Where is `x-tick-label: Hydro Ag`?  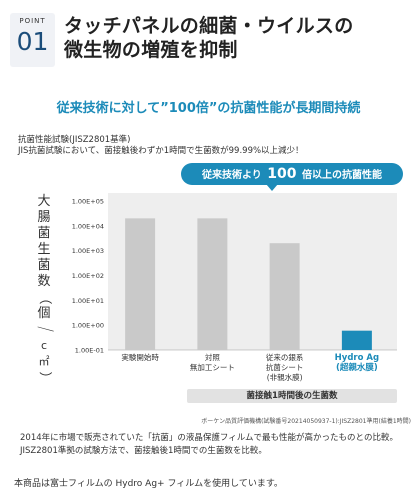 x-tick-label: Hydro Ag is located at coordinates (357, 358).